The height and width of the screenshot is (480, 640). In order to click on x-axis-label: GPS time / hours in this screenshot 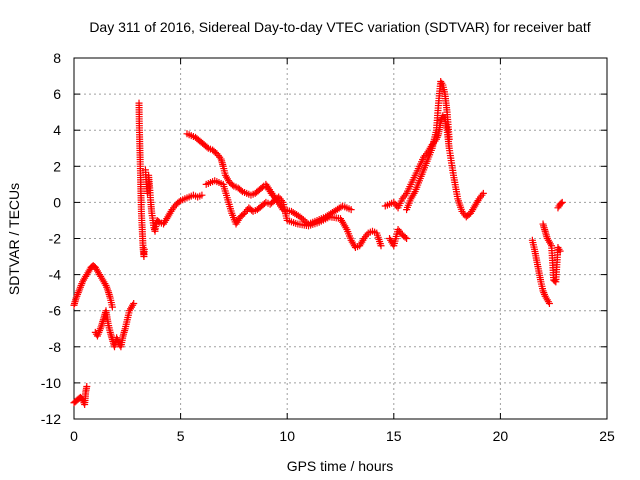, I will do `click(340, 466)`.